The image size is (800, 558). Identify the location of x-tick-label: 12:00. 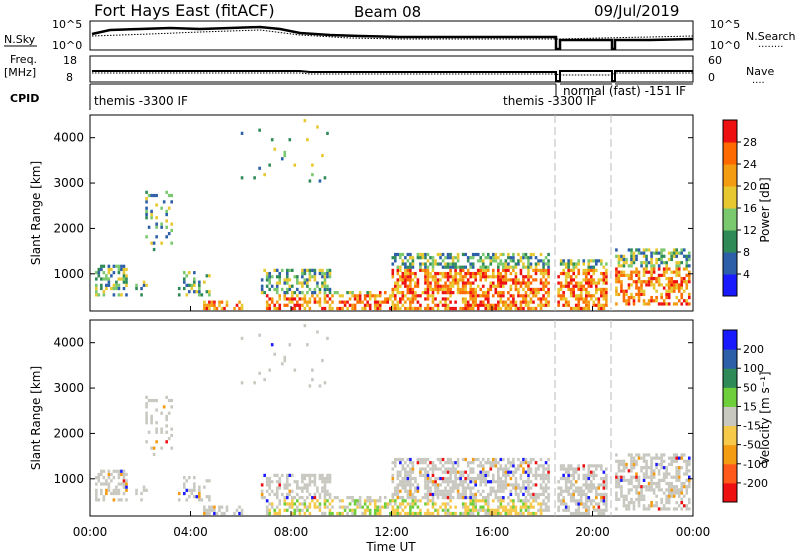
(391, 532).